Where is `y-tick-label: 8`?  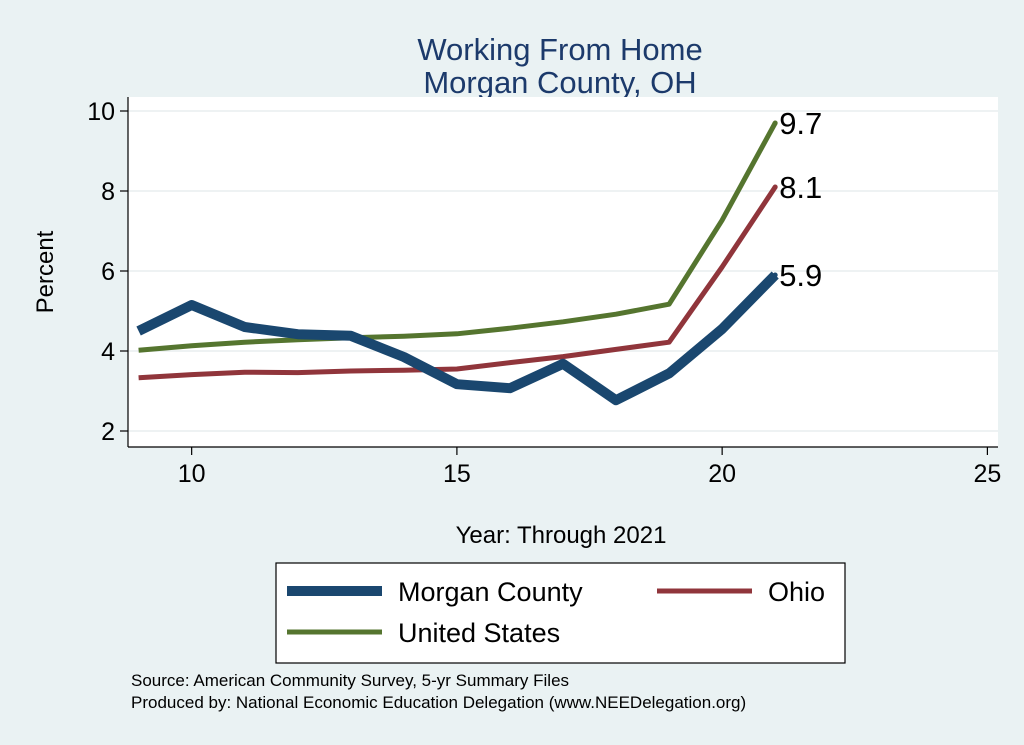 y-tick-label: 8 is located at coordinates (108, 192).